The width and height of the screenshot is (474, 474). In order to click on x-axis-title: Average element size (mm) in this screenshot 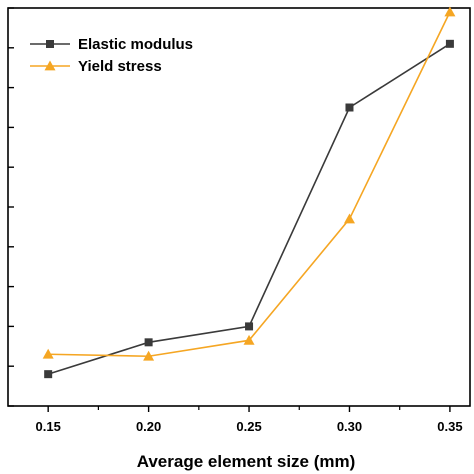, I will do `click(246, 461)`.